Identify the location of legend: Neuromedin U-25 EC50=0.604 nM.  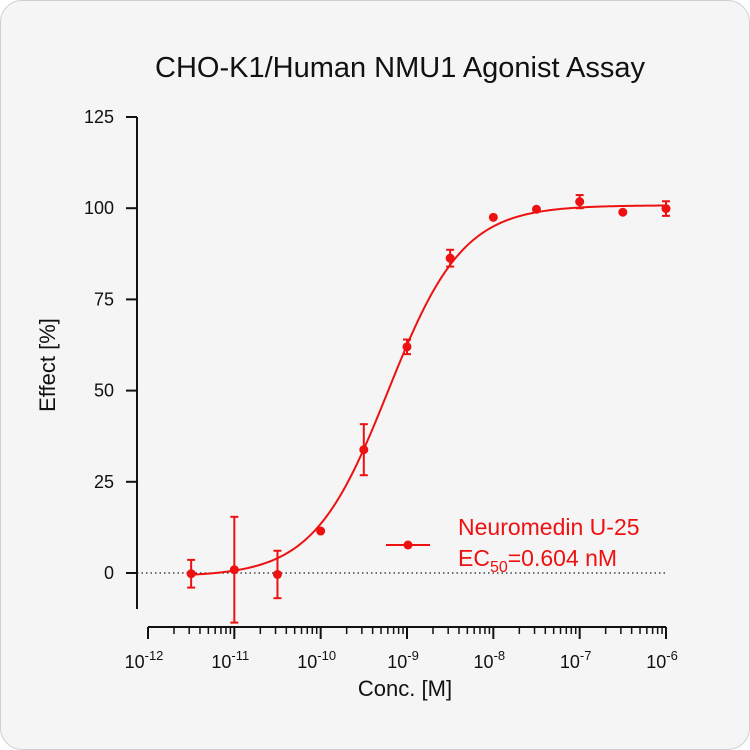
(513, 545).